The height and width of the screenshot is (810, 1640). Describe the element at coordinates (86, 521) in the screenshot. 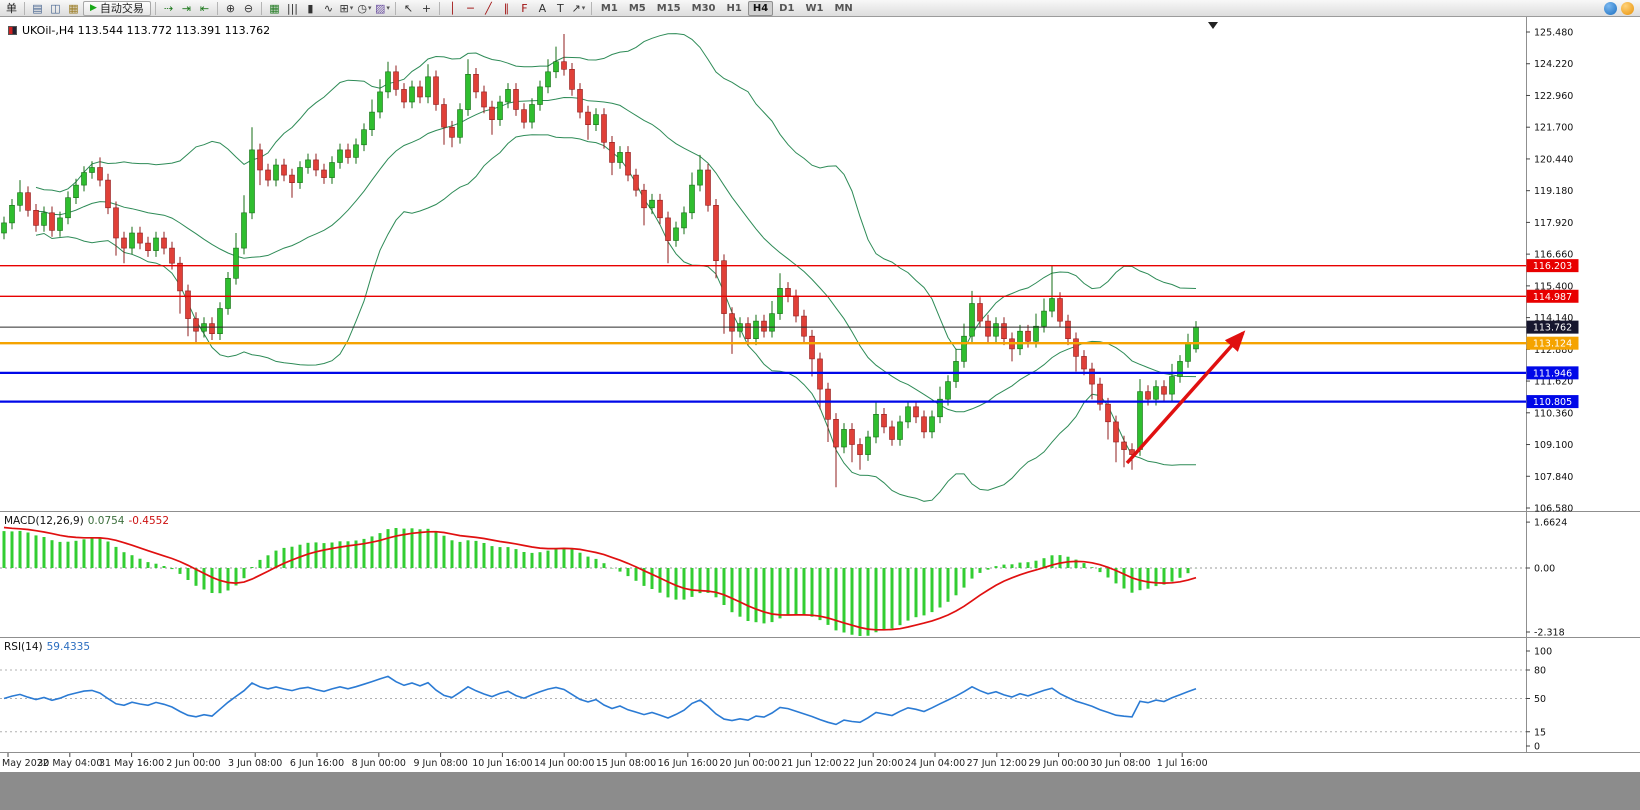

I see `macd-label: MACD(12,26,9) 0.0754 -0.4552` at that location.